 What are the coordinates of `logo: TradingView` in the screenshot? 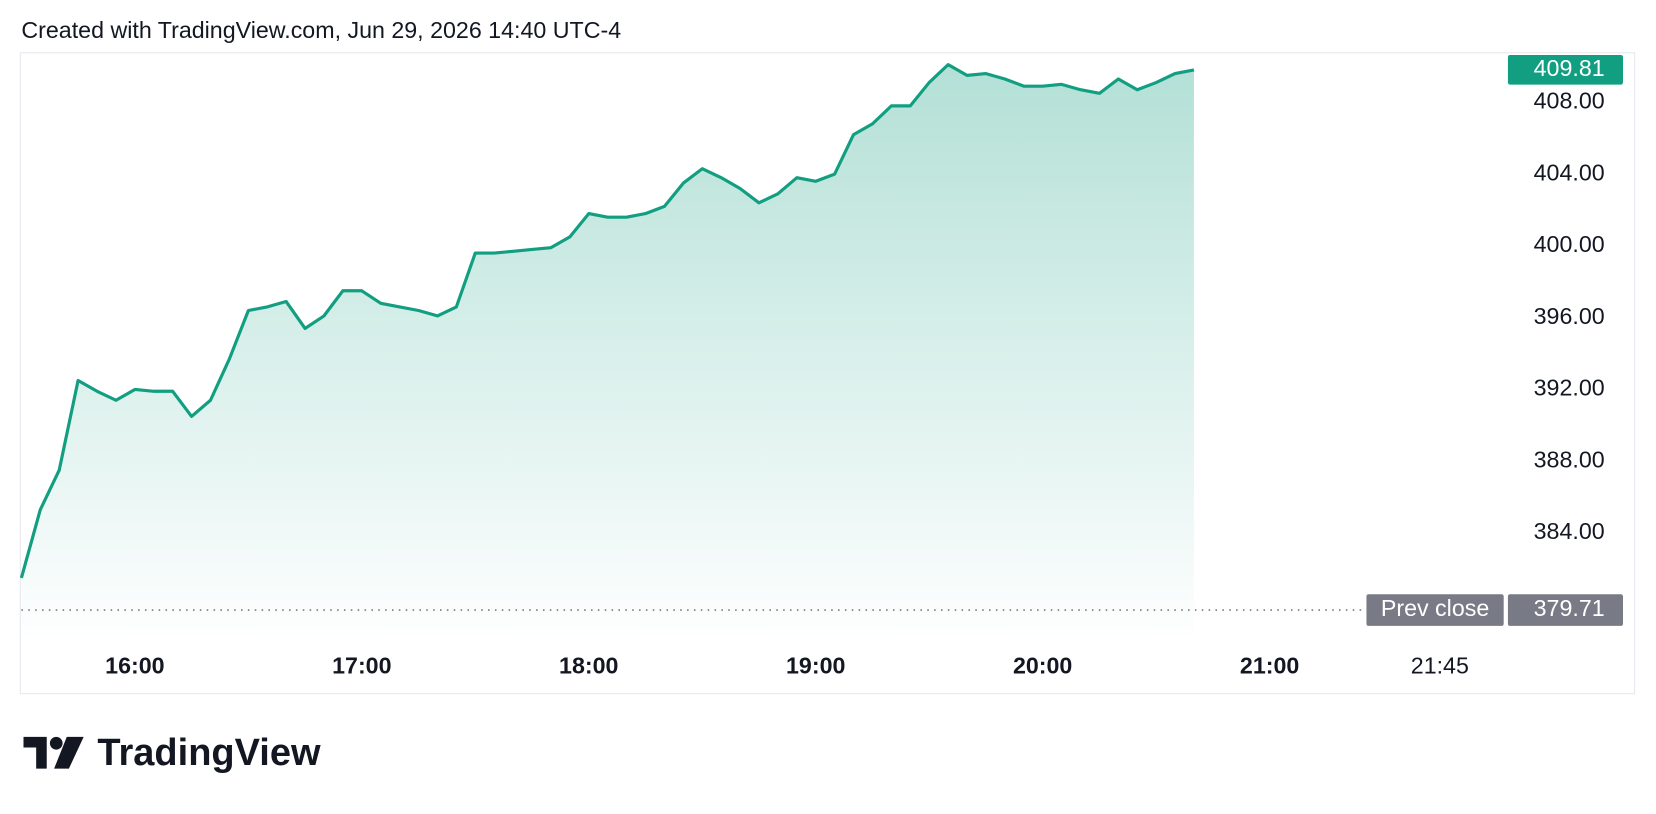 It's located at (172, 753).